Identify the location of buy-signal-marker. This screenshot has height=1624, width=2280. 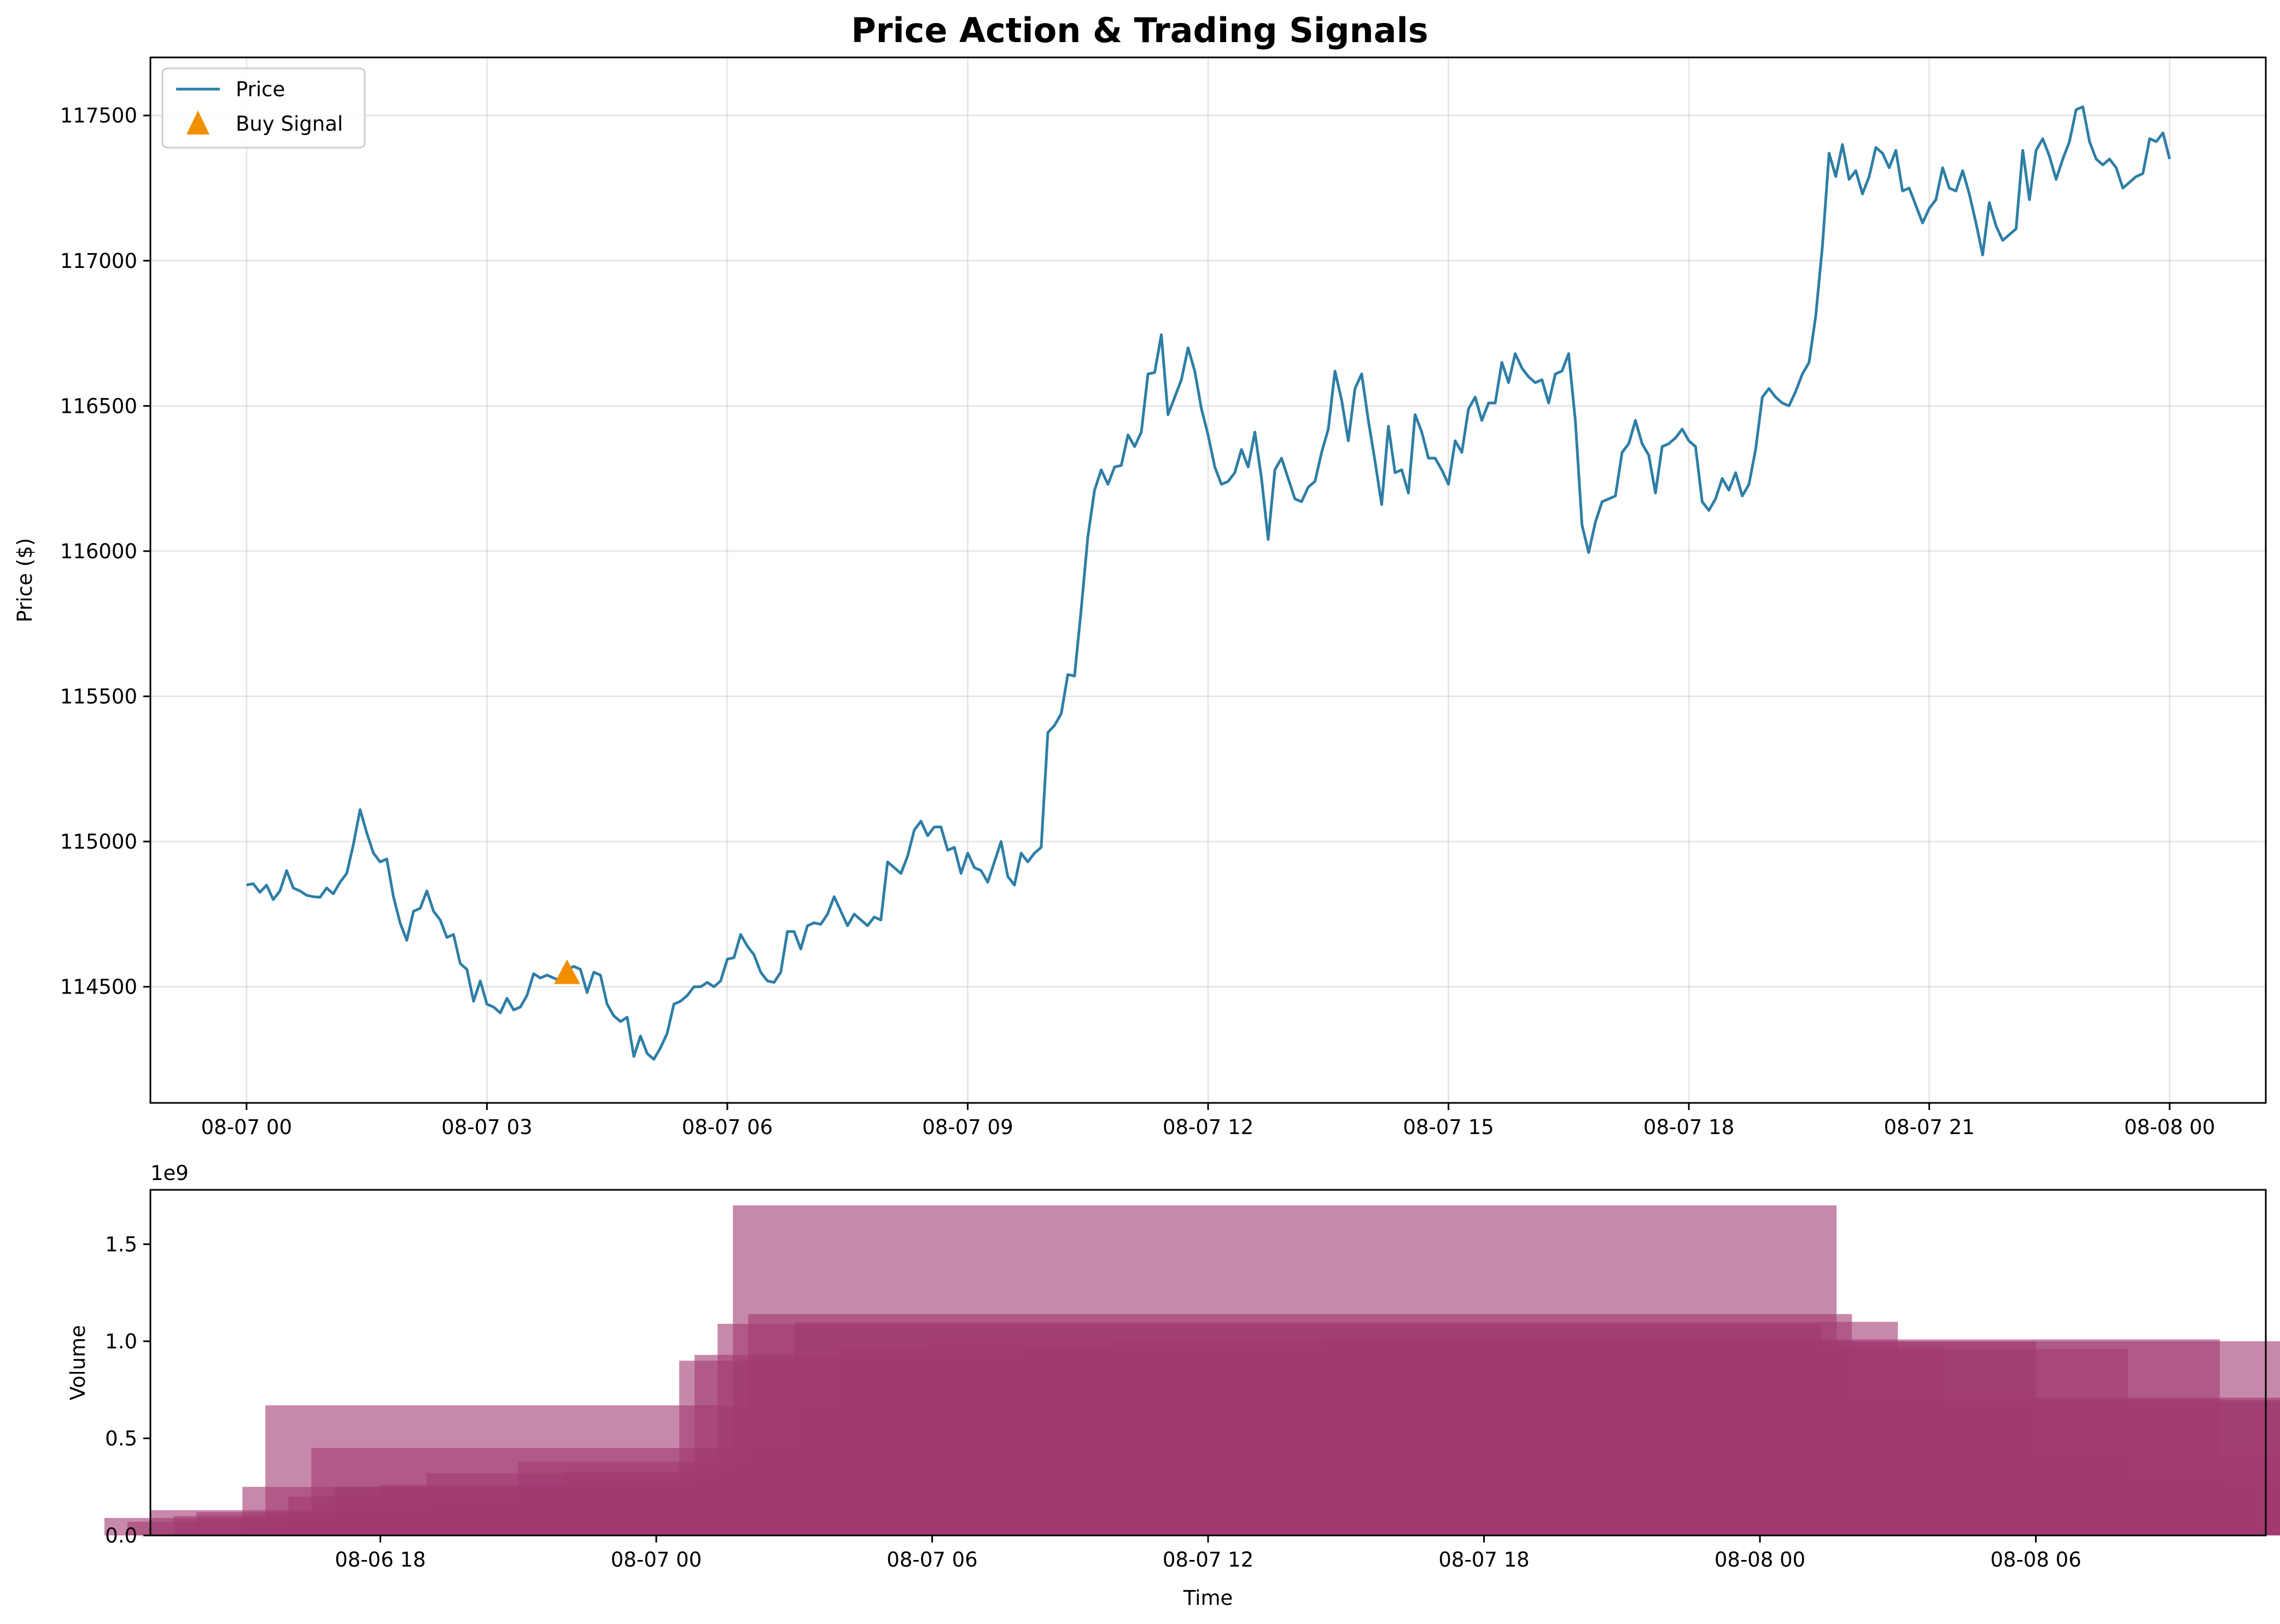
(566, 971).